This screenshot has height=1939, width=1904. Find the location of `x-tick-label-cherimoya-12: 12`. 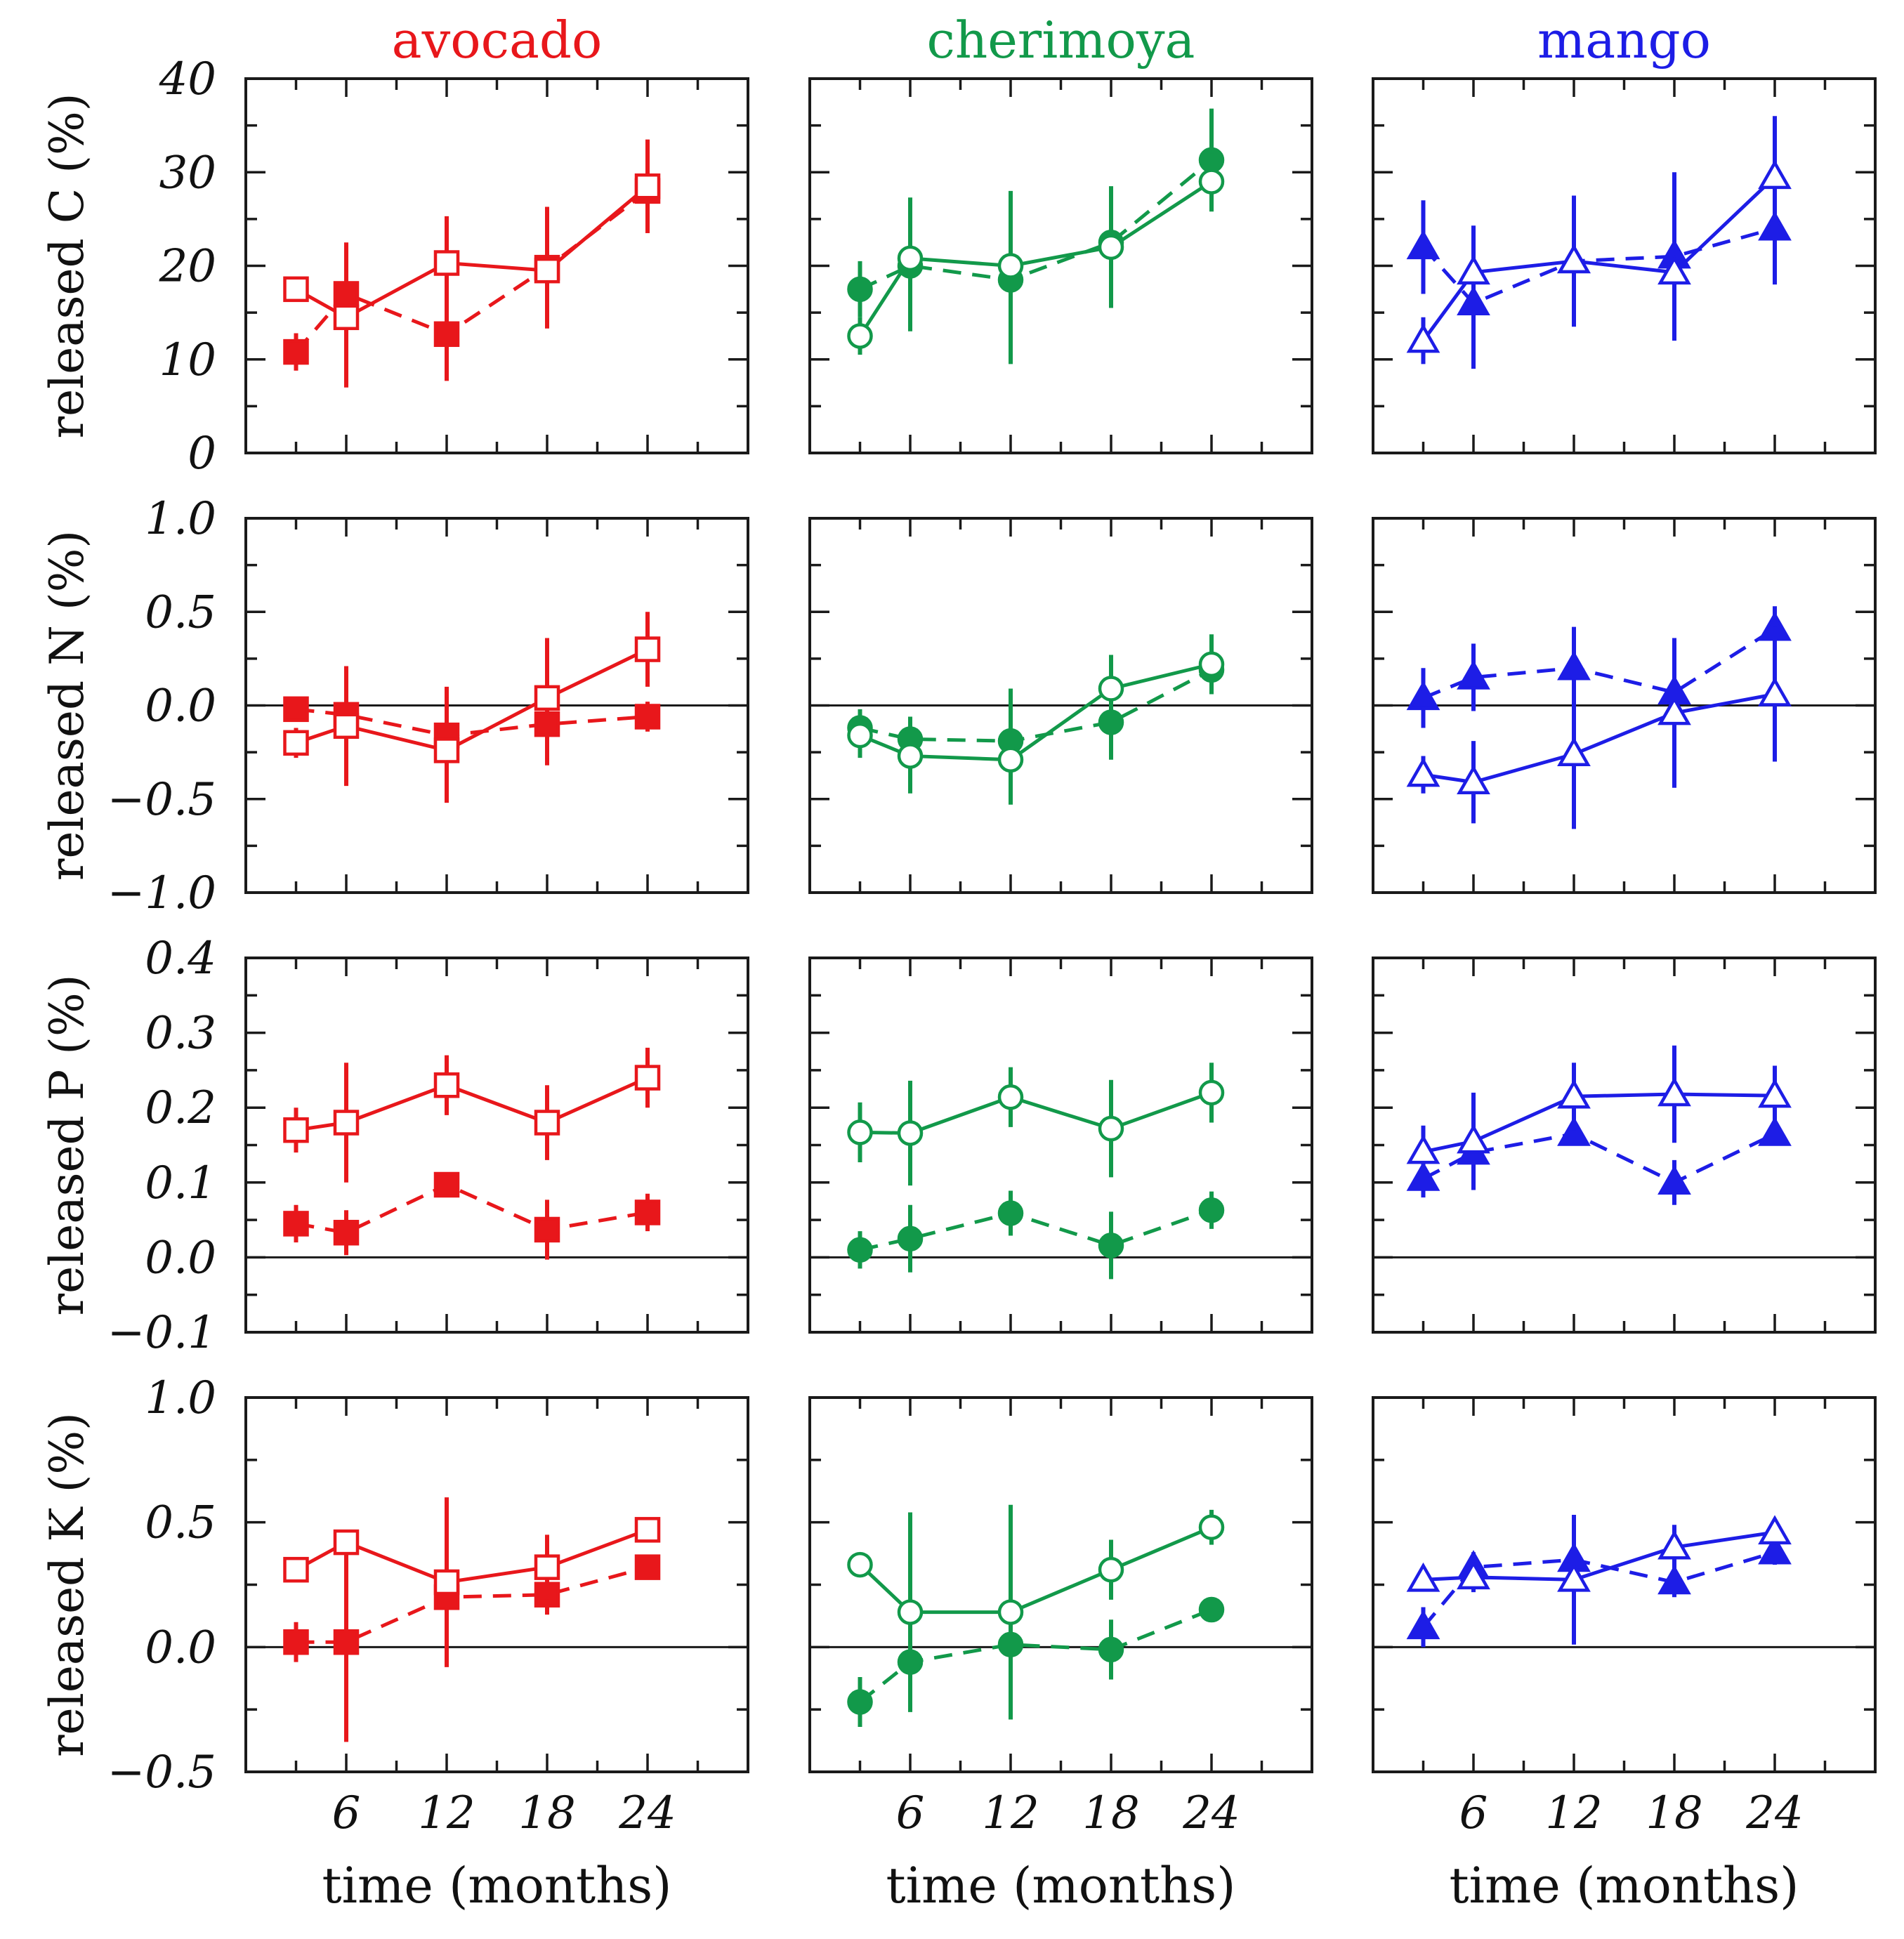

x-tick-label-cherimoya-12: 12 is located at coordinates (1011, 1813).